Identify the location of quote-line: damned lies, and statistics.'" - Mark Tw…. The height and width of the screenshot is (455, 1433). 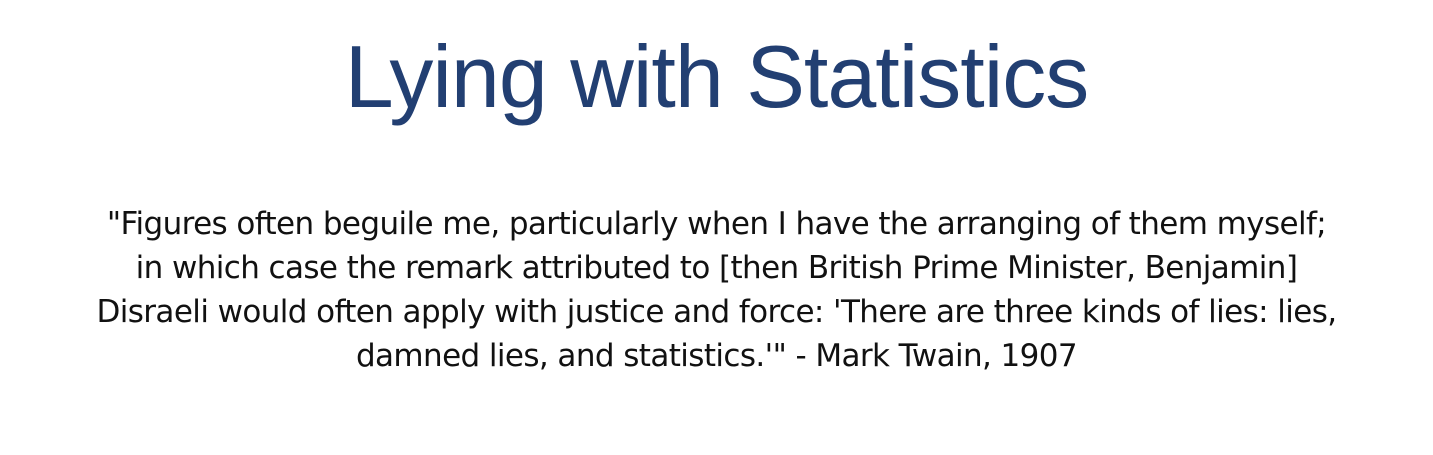
(716, 356).